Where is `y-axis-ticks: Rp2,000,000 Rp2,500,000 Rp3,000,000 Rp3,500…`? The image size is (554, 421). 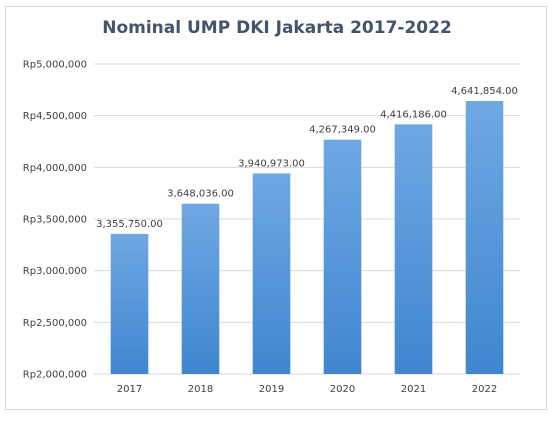
y-axis-ticks: Rp2,000,000 Rp2,500,000 Rp3,000,000 Rp3,500… is located at coordinates (55, 220).